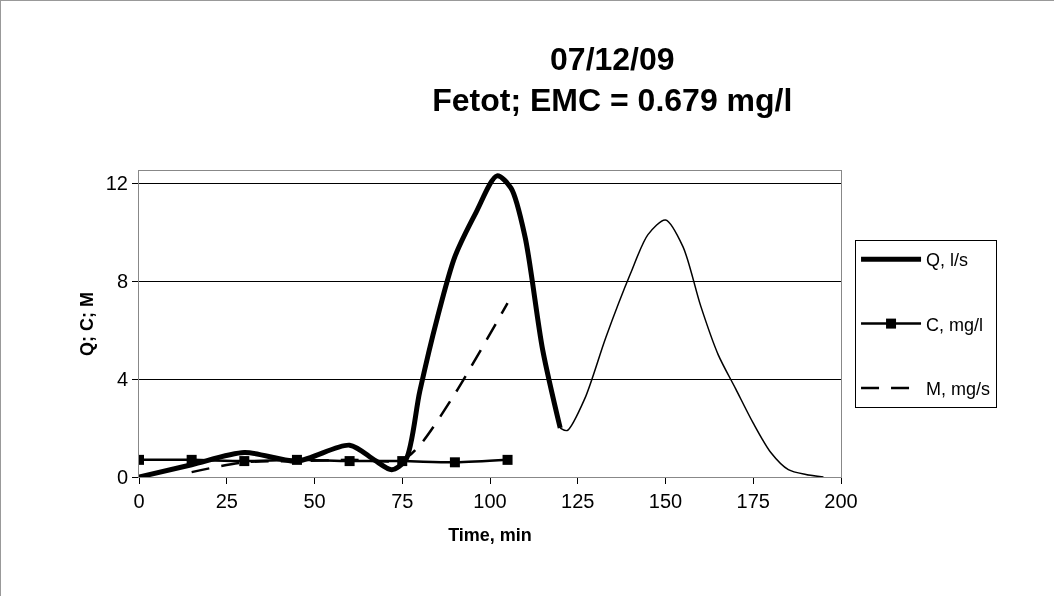 The width and height of the screenshot is (1054, 596). I want to click on y-tick-label: 12, so click(116, 183).